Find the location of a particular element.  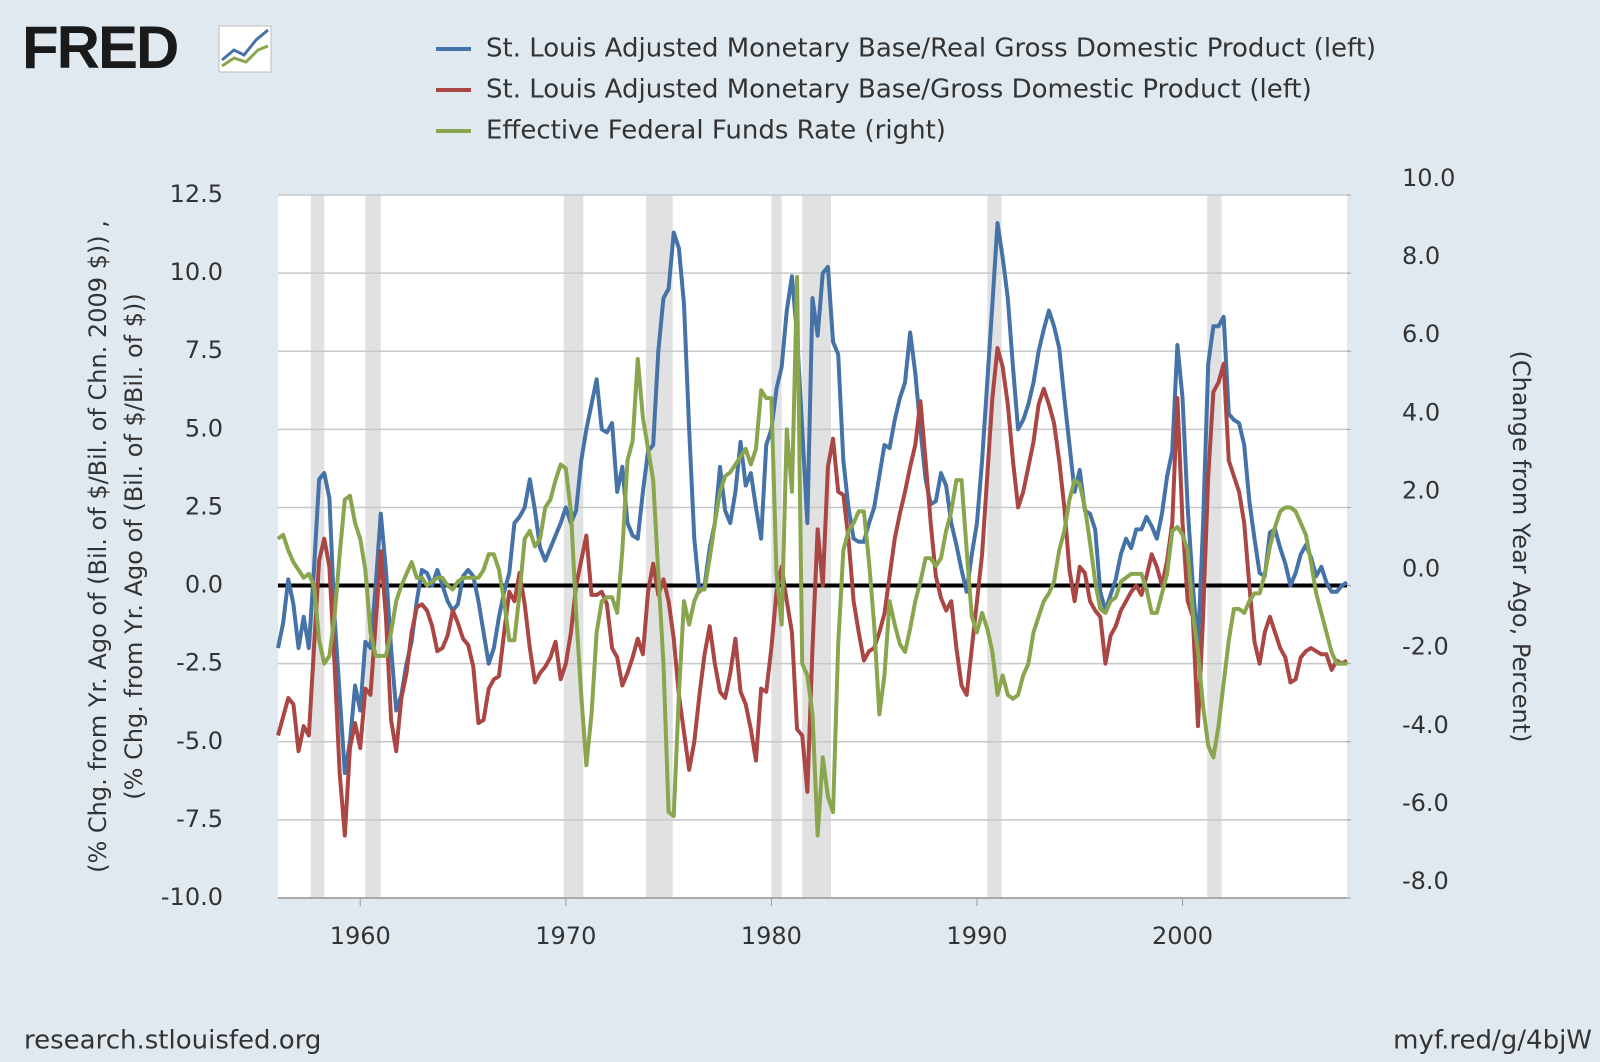

x-tick-label: 1990 is located at coordinates (976, 936).